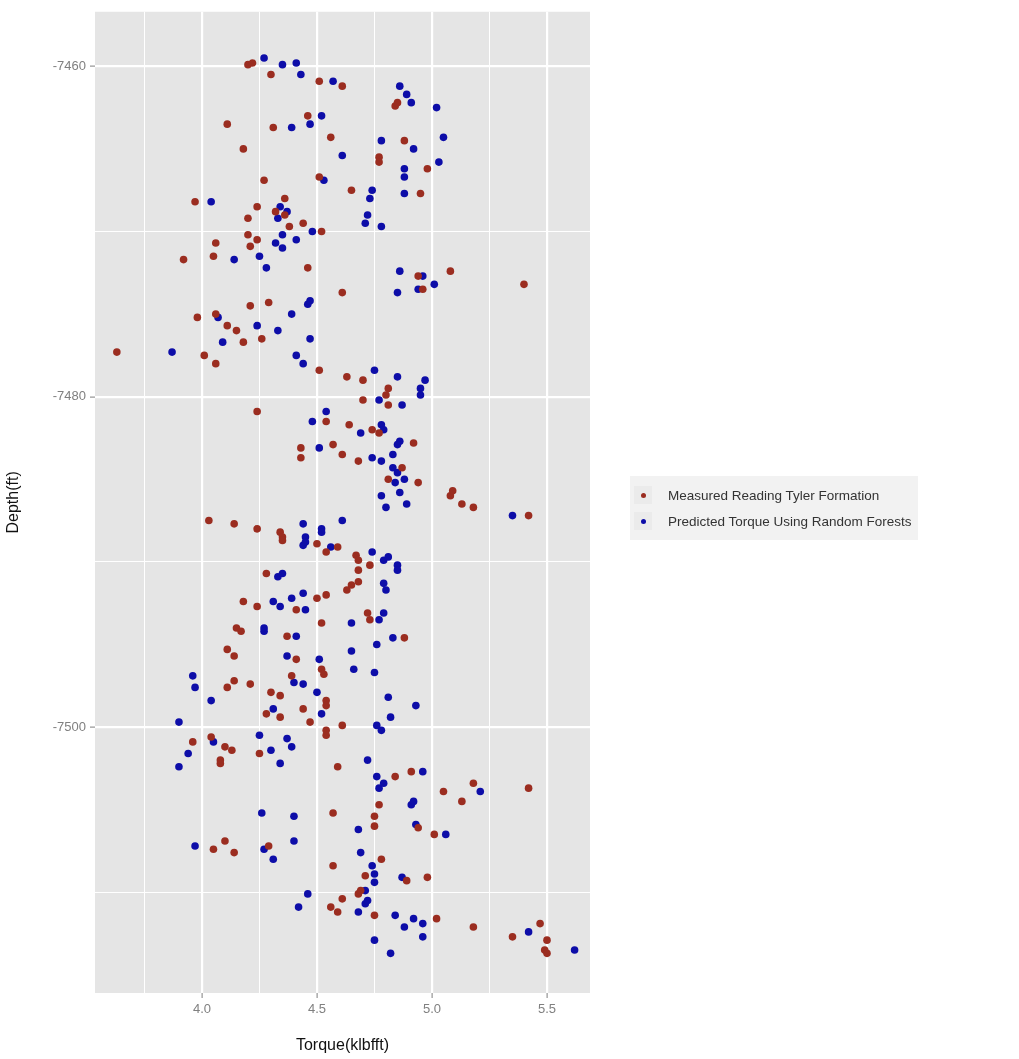 Image resolution: width=1019 pixels, height=1059 pixels. I want to click on x-tick-label: 4.5, so click(317, 1009).